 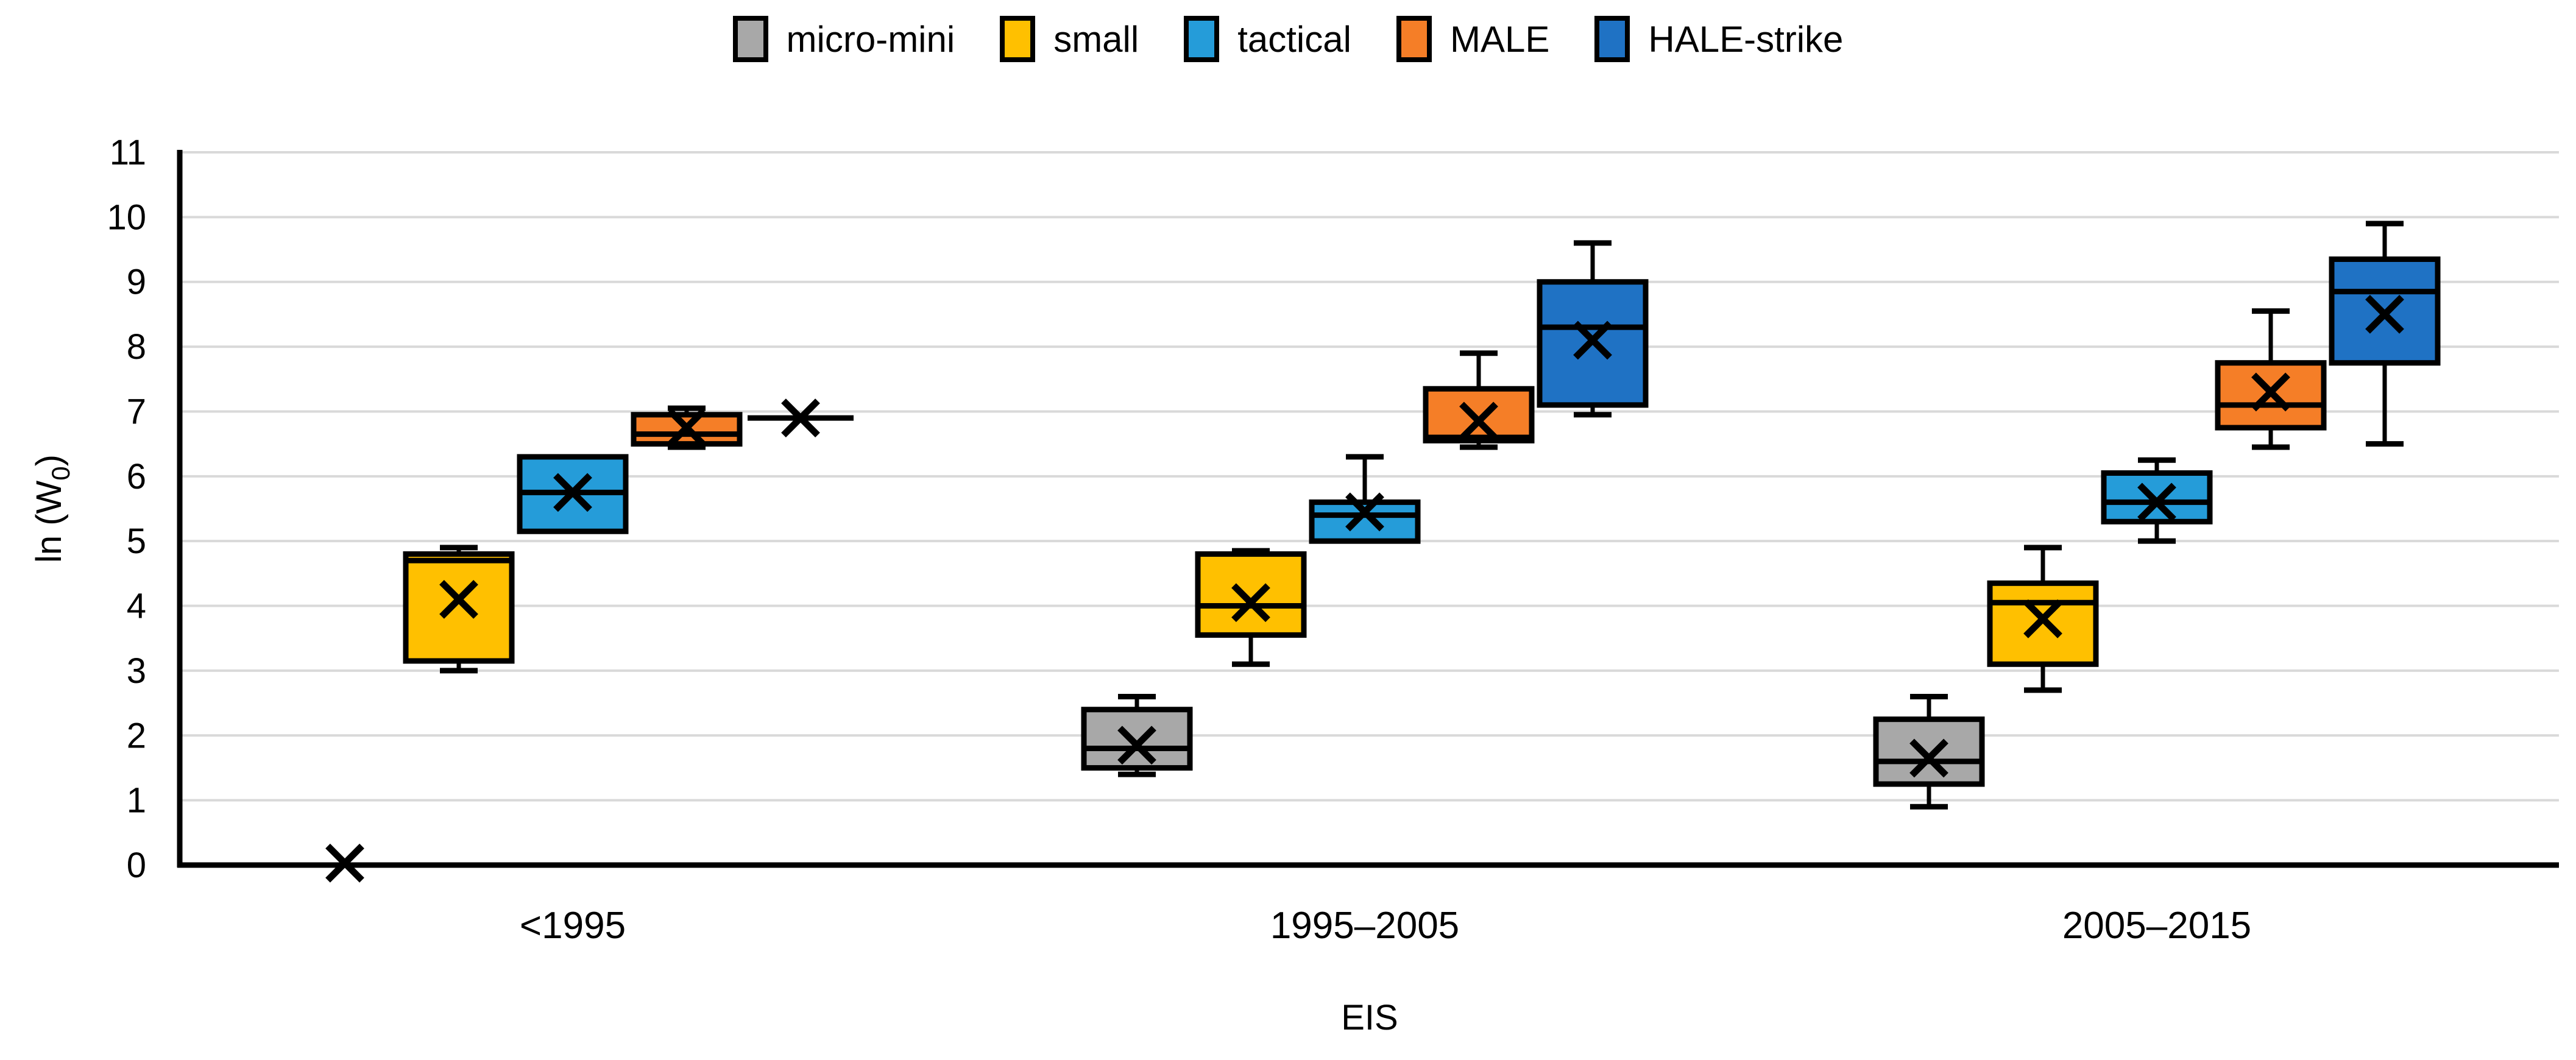 I want to click on y-tick-label: 1, so click(x=136, y=801).